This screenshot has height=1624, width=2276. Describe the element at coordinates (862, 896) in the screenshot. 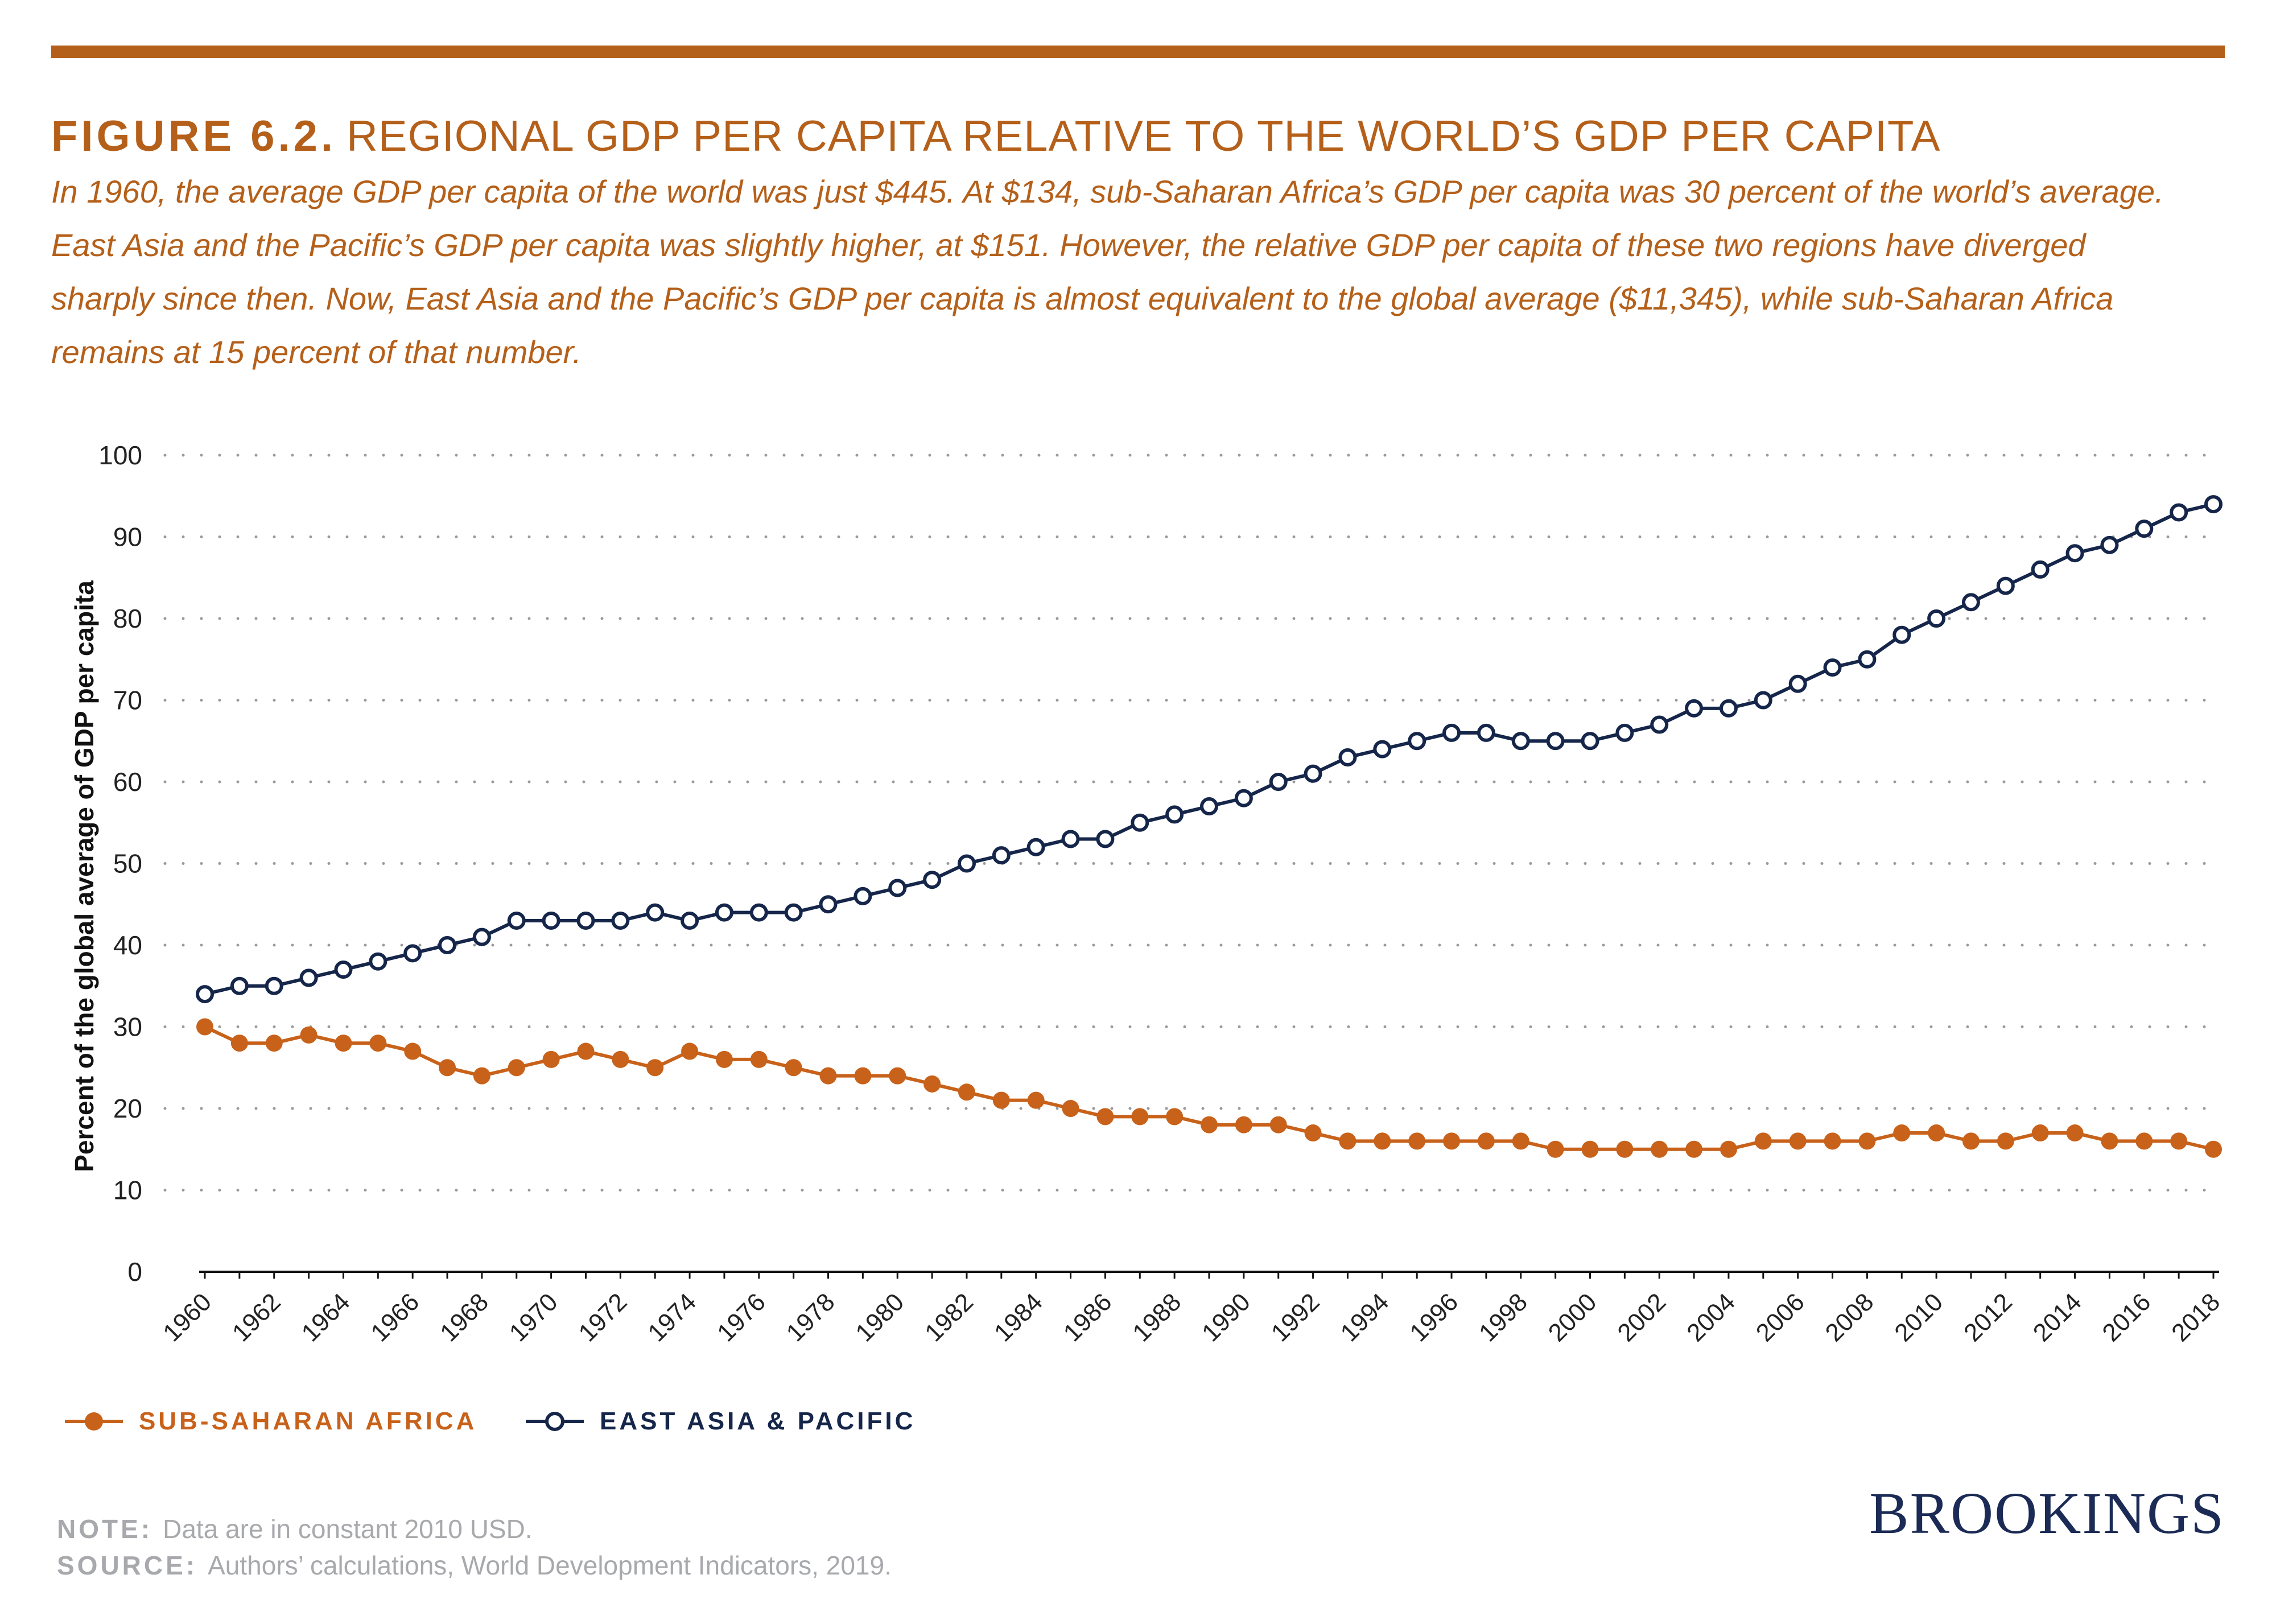

I see `data-point-1-1979` at that location.